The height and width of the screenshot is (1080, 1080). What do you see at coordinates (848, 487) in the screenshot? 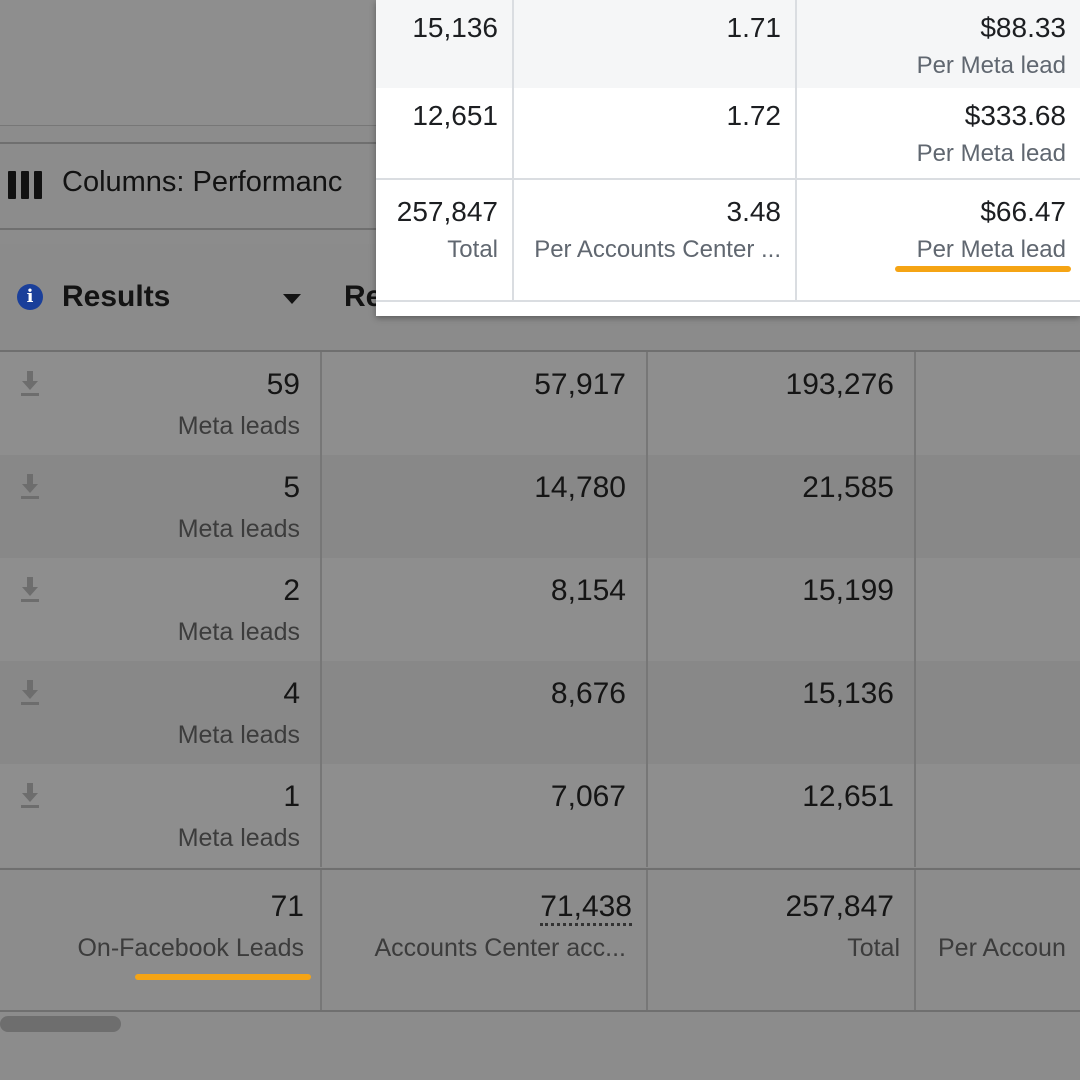
I see `column-3-value: 21,585` at bounding box center [848, 487].